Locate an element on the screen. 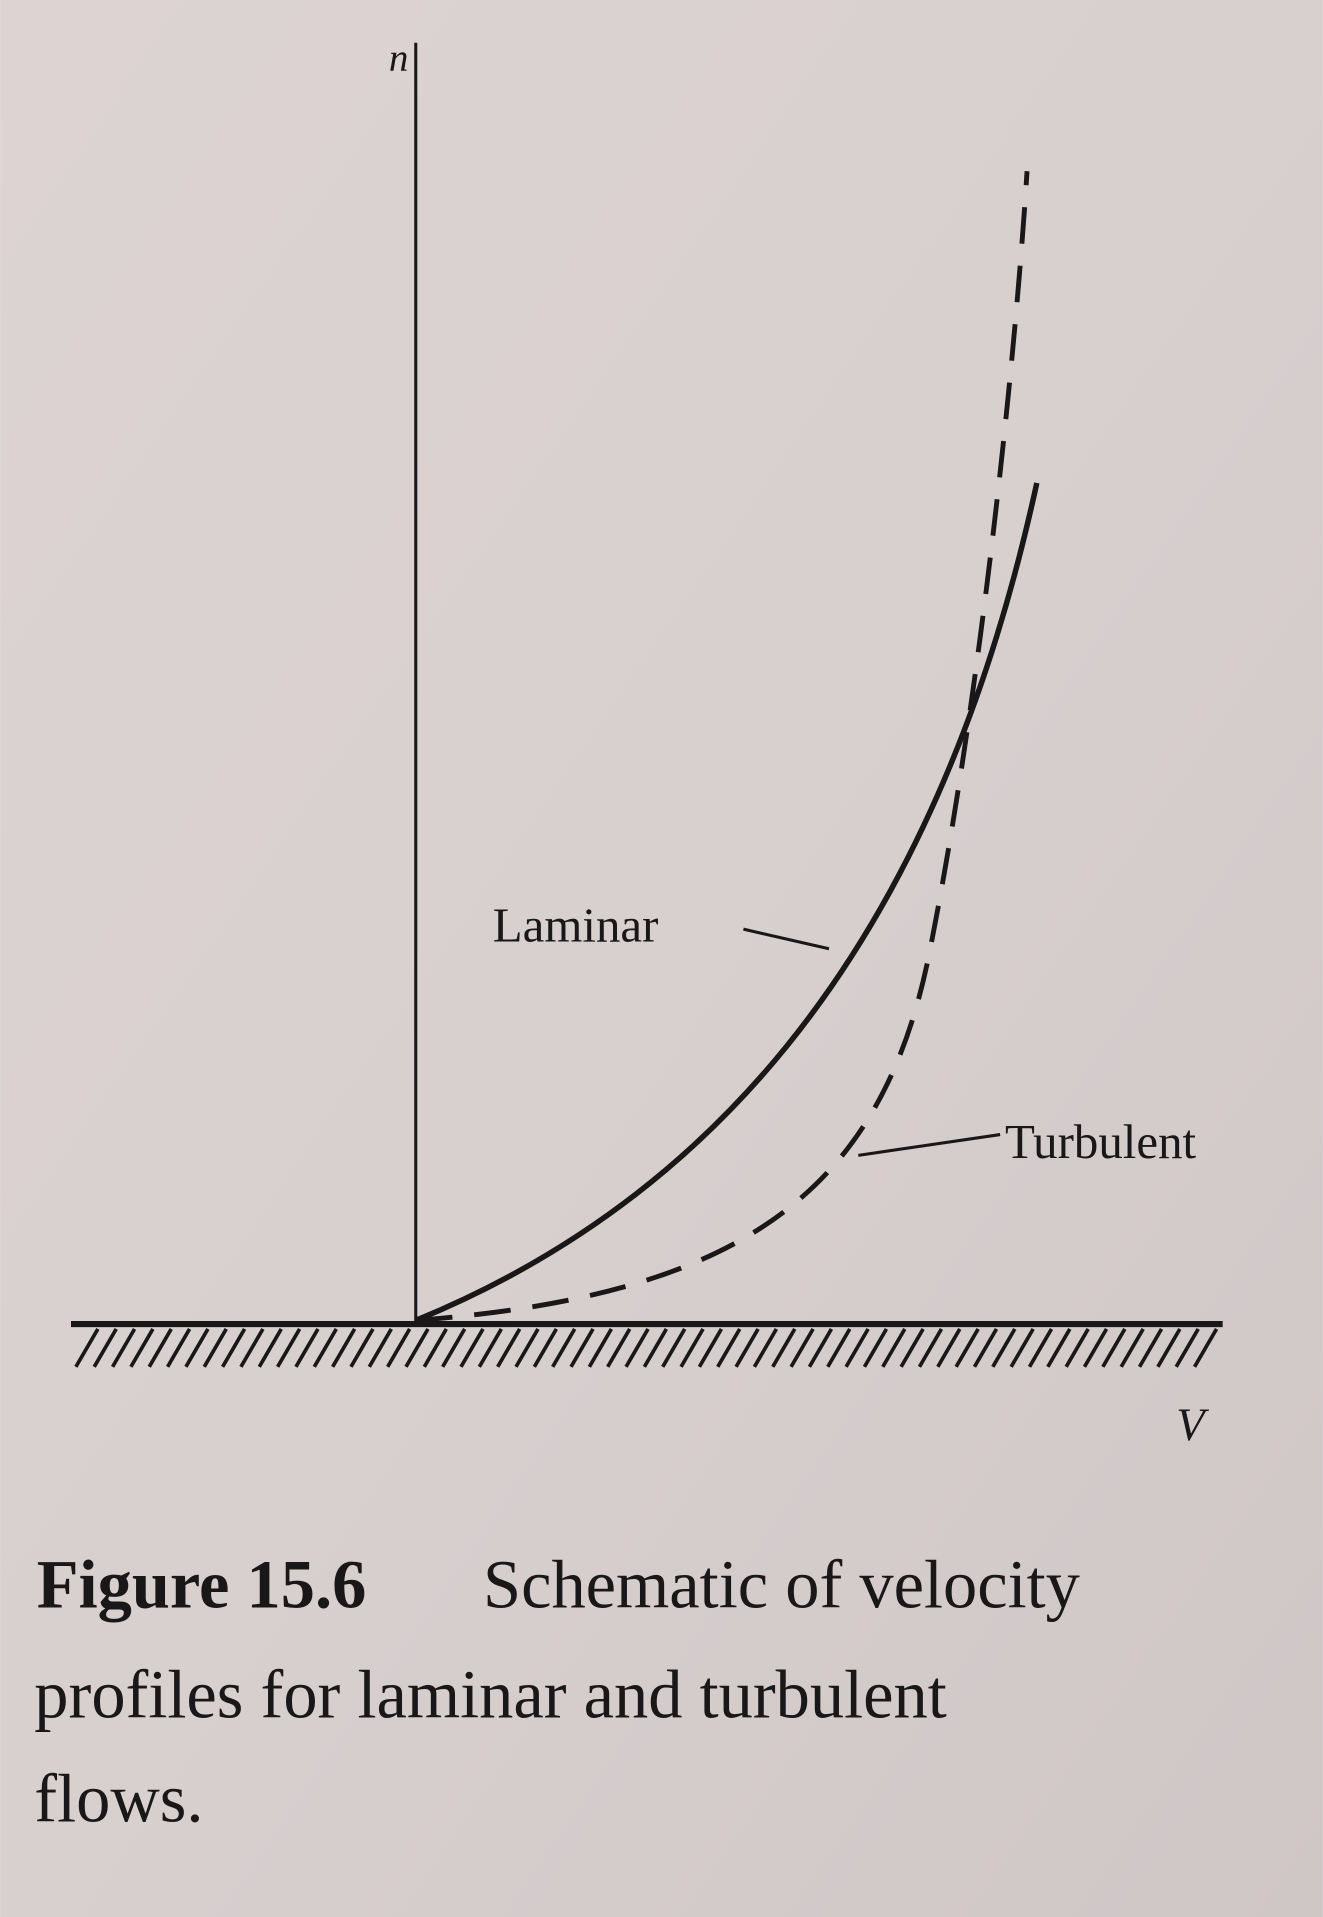 This screenshot has height=1917, width=1323. wall-hatching is located at coordinates (646, 1348).